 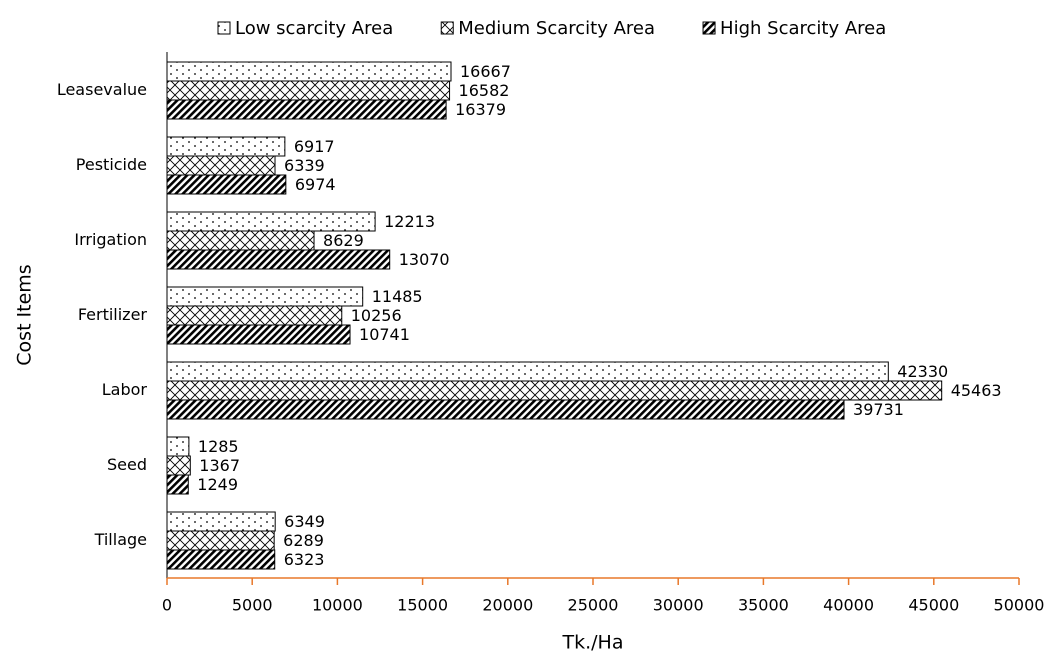 What do you see at coordinates (593, 643) in the screenshot?
I see `x-axis-title: Tk./Ha` at bounding box center [593, 643].